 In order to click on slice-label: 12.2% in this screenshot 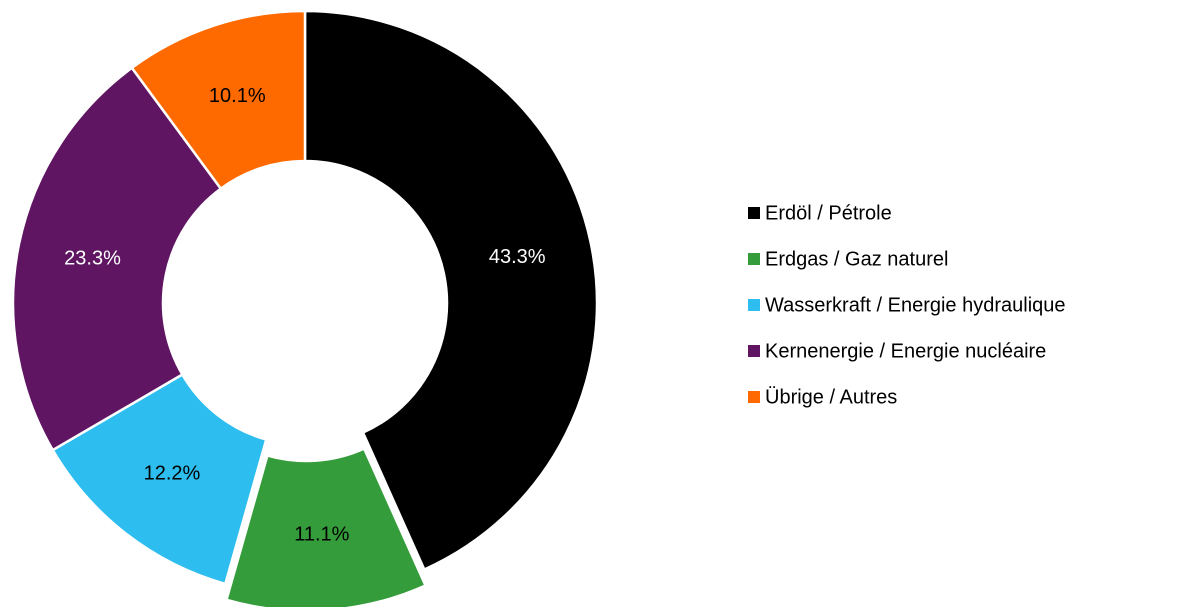, I will do `click(172, 474)`.